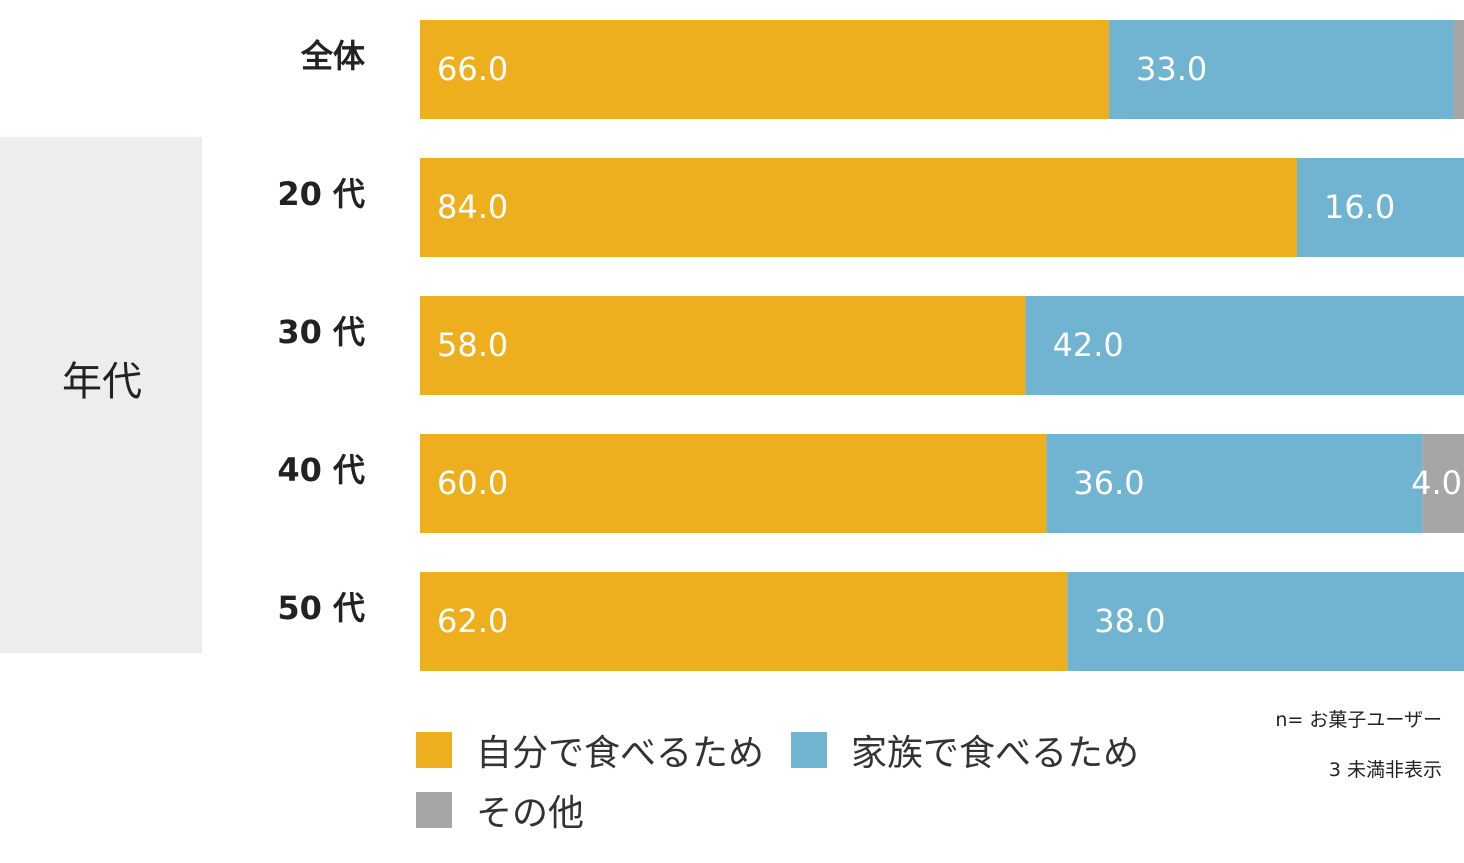  Describe the element at coordinates (321, 194) in the screenshot. I see `category-label: 20 代` at that location.